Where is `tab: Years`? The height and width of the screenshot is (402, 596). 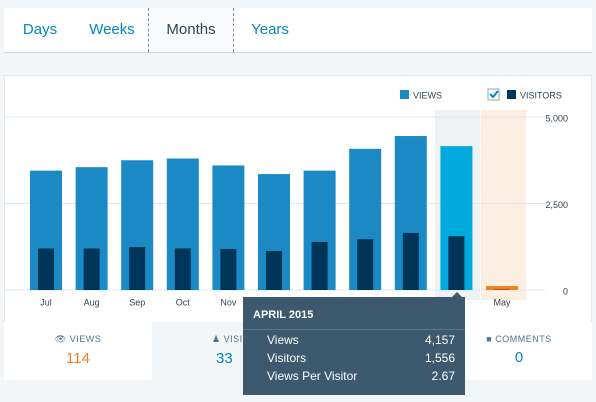
tab: Years is located at coordinates (270, 29).